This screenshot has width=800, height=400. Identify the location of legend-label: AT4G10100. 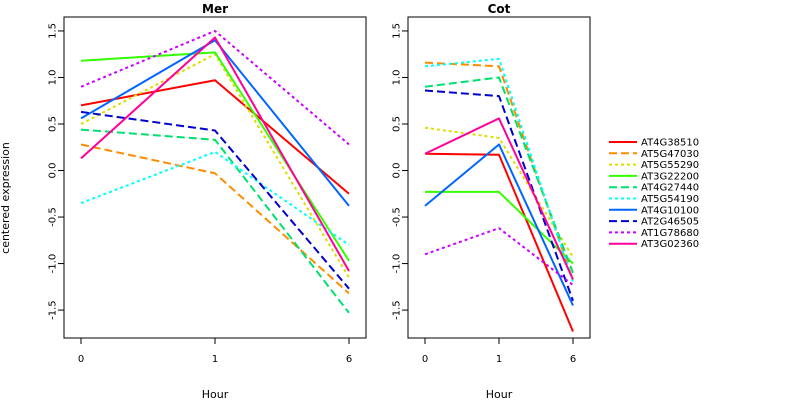
(670, 210).